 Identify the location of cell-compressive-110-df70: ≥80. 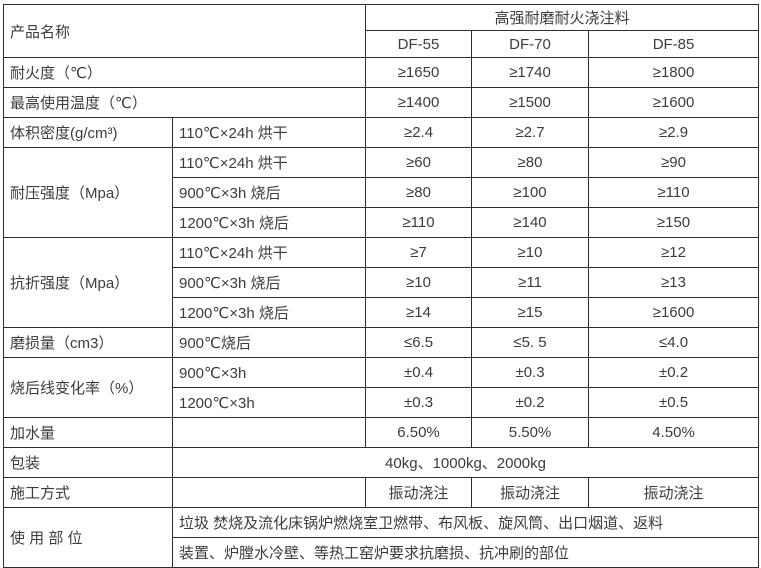
(530, 162).